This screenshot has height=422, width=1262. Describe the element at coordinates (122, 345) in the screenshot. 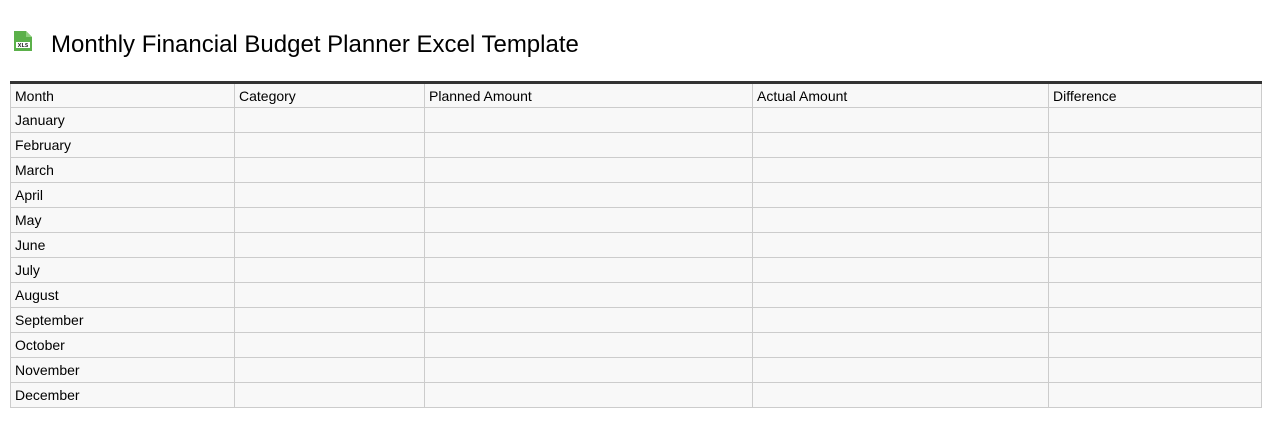

I see `table-cell: October` at that location.